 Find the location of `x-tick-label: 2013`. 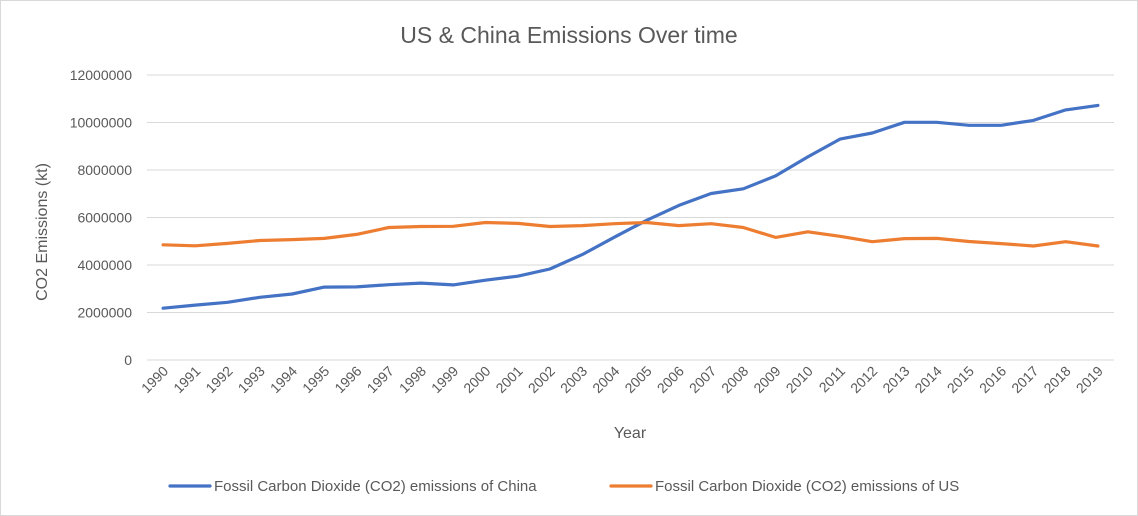

x-tick-label: 2013 is located at coordinates (895, 379).